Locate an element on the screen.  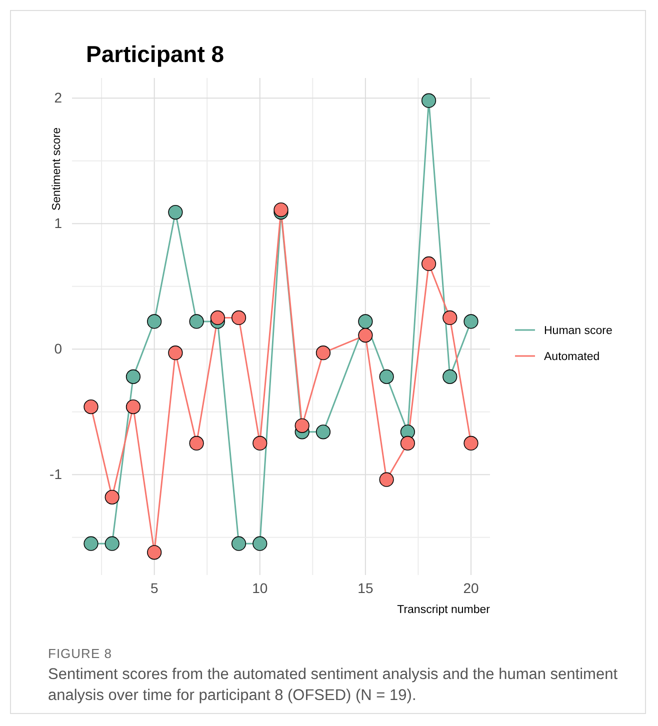
text: Sentiment scores from the automated sentiment analysis and the human sentiment analysis over time for participant 8 (OFSED) (N = 19). is located at coordinates (333, 685).